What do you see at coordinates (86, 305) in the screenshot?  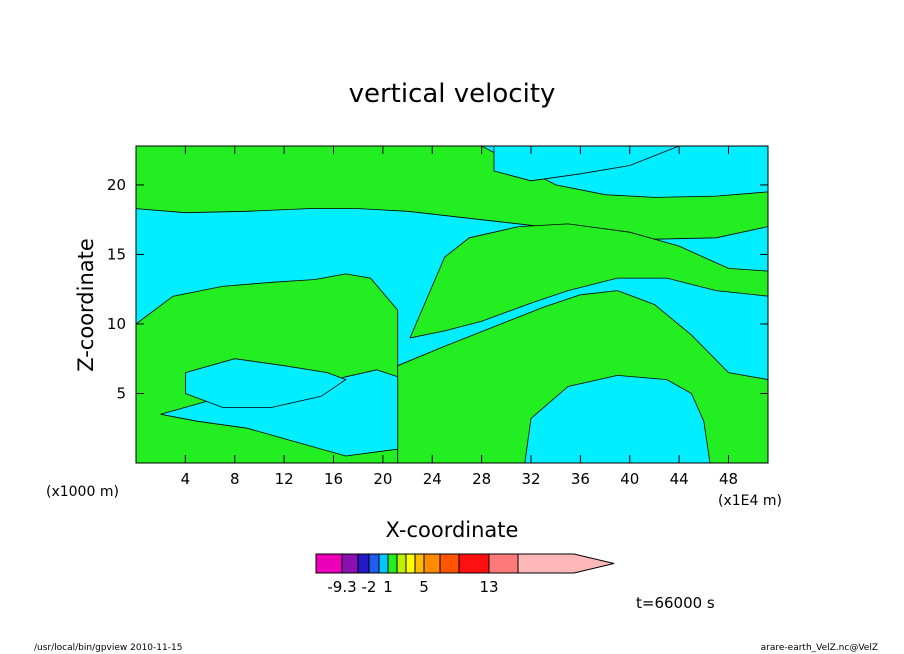 I see `y-axis-label: Z-coordinate` at bounding box center [86, 305].